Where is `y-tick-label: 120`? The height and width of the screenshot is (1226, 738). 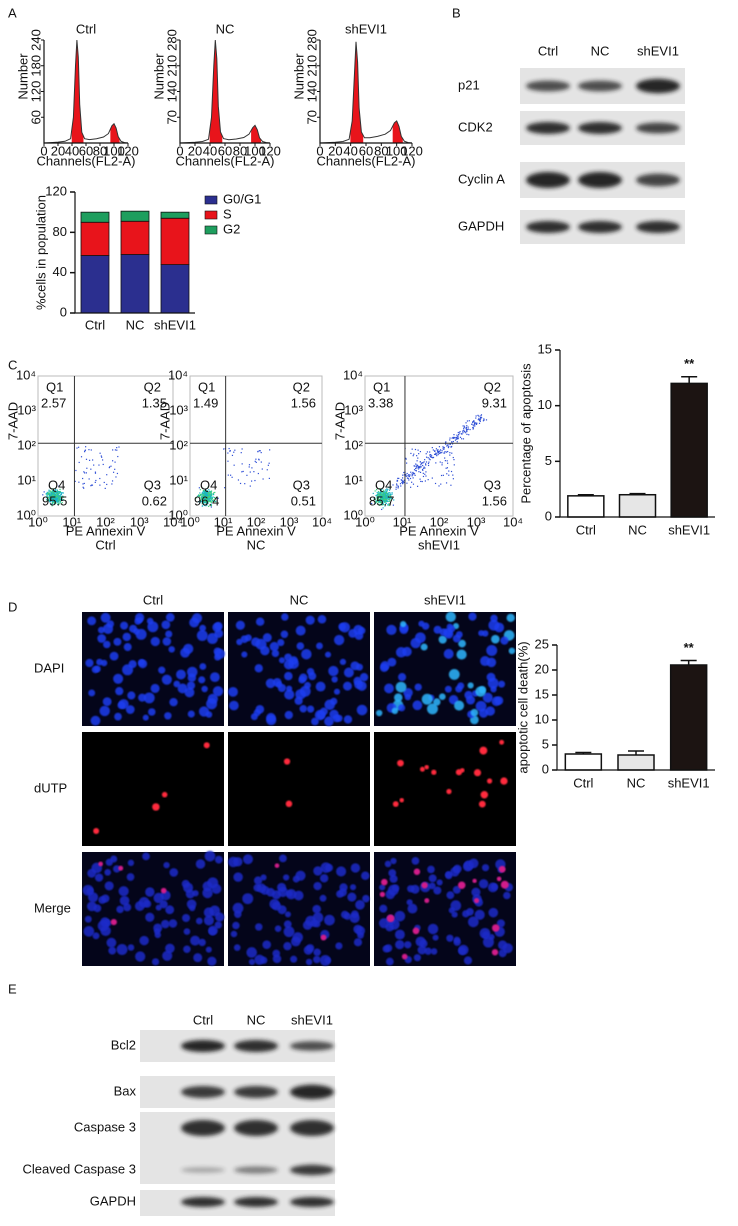 y-tick-label: 120 is located at coordinates (35, 92).